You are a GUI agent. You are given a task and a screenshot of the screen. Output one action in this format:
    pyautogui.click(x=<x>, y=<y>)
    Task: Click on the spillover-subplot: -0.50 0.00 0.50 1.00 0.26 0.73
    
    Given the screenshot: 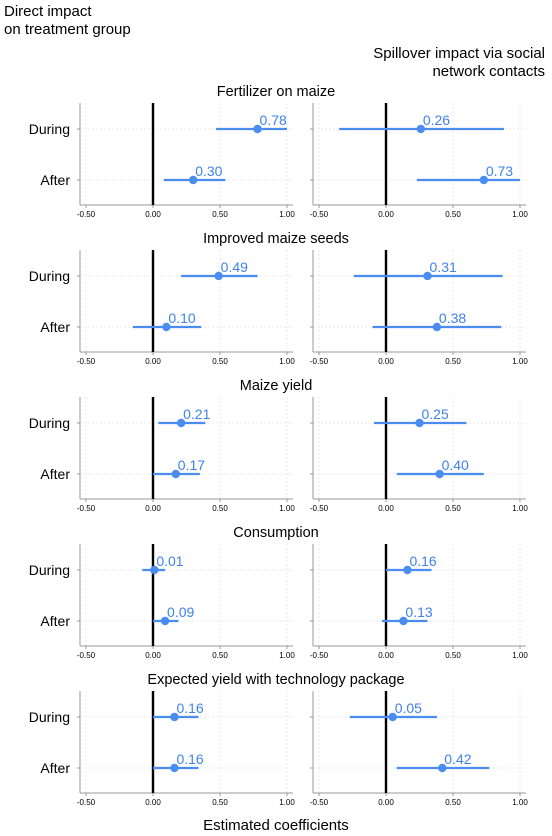 What is the action you would take?
    pyautogui.click(x=419, y=161)
    